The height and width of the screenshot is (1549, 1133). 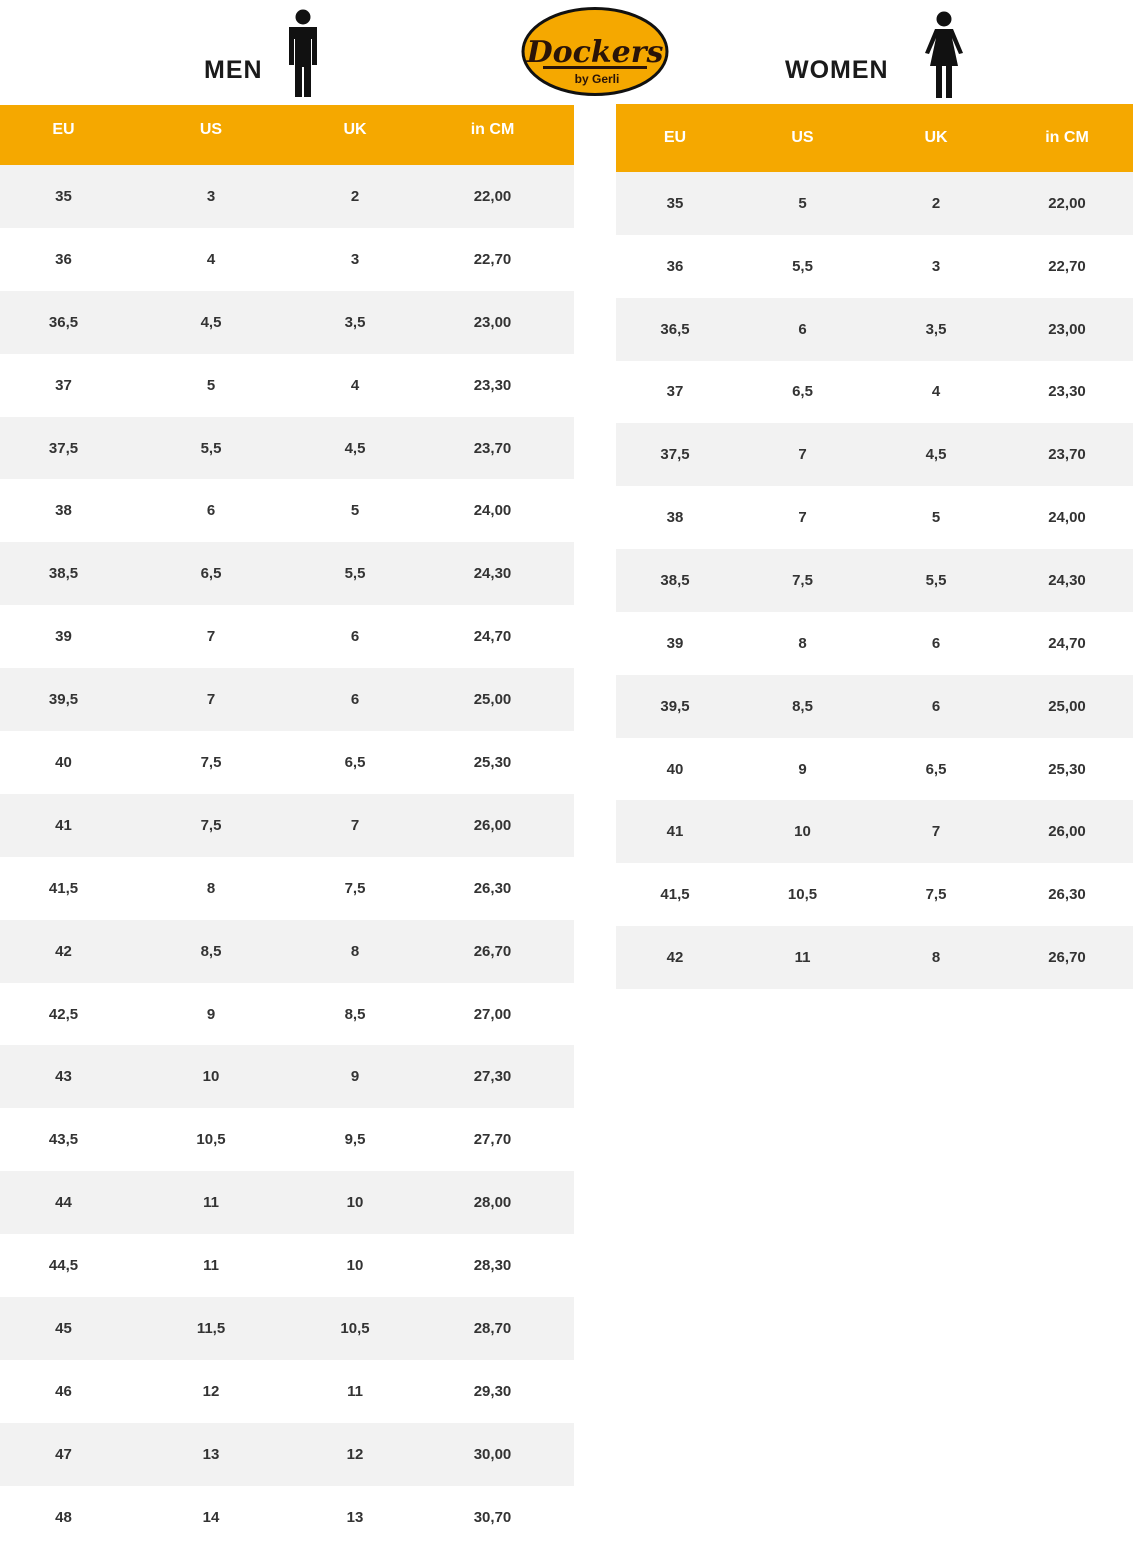 What do you see at coordinates (287, 1454) in the screenshot?
I see `table-row: 47 13 12 30,00` at bounding box center [287, 1454].